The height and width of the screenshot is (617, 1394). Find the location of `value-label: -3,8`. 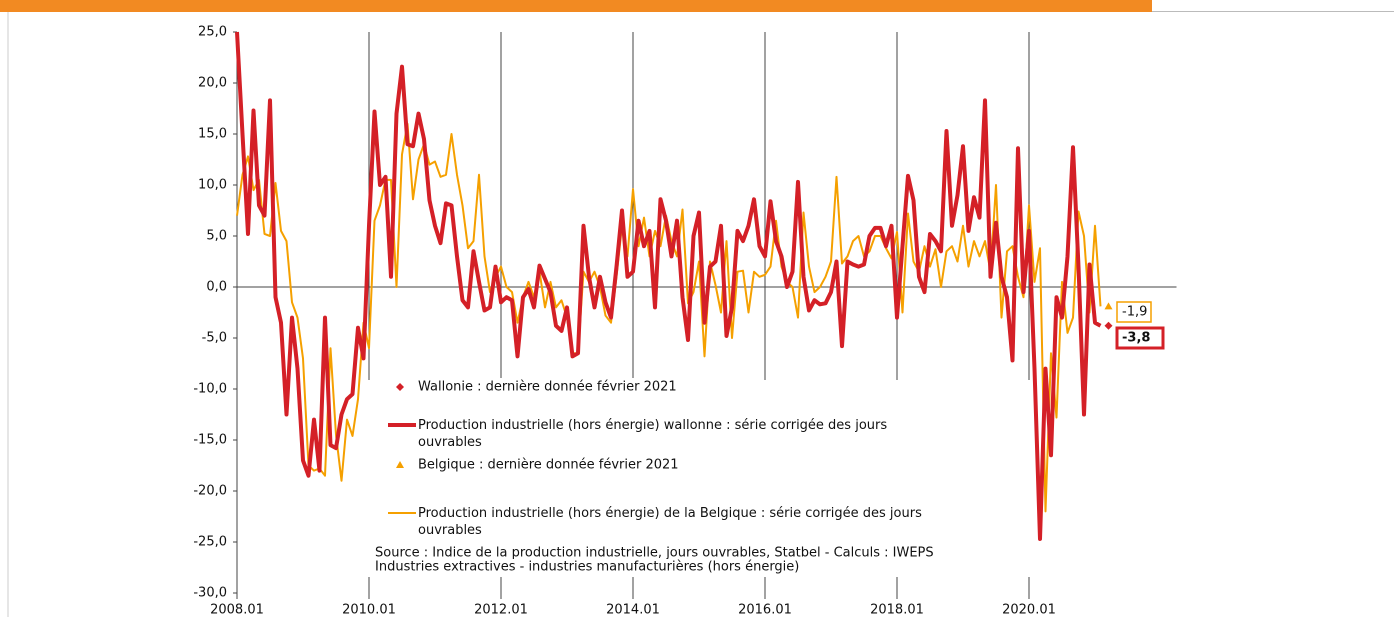

value-label: -3,8 is located at coordinates (1136, 338).